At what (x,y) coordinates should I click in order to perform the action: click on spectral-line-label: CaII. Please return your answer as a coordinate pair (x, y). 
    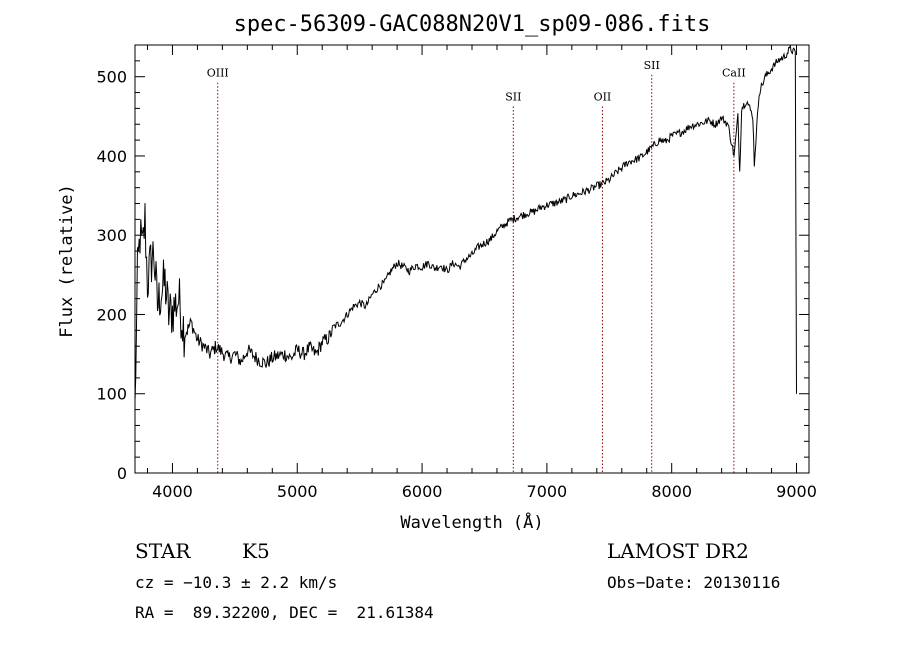
    Looking at the image, I should click on (734, 73).